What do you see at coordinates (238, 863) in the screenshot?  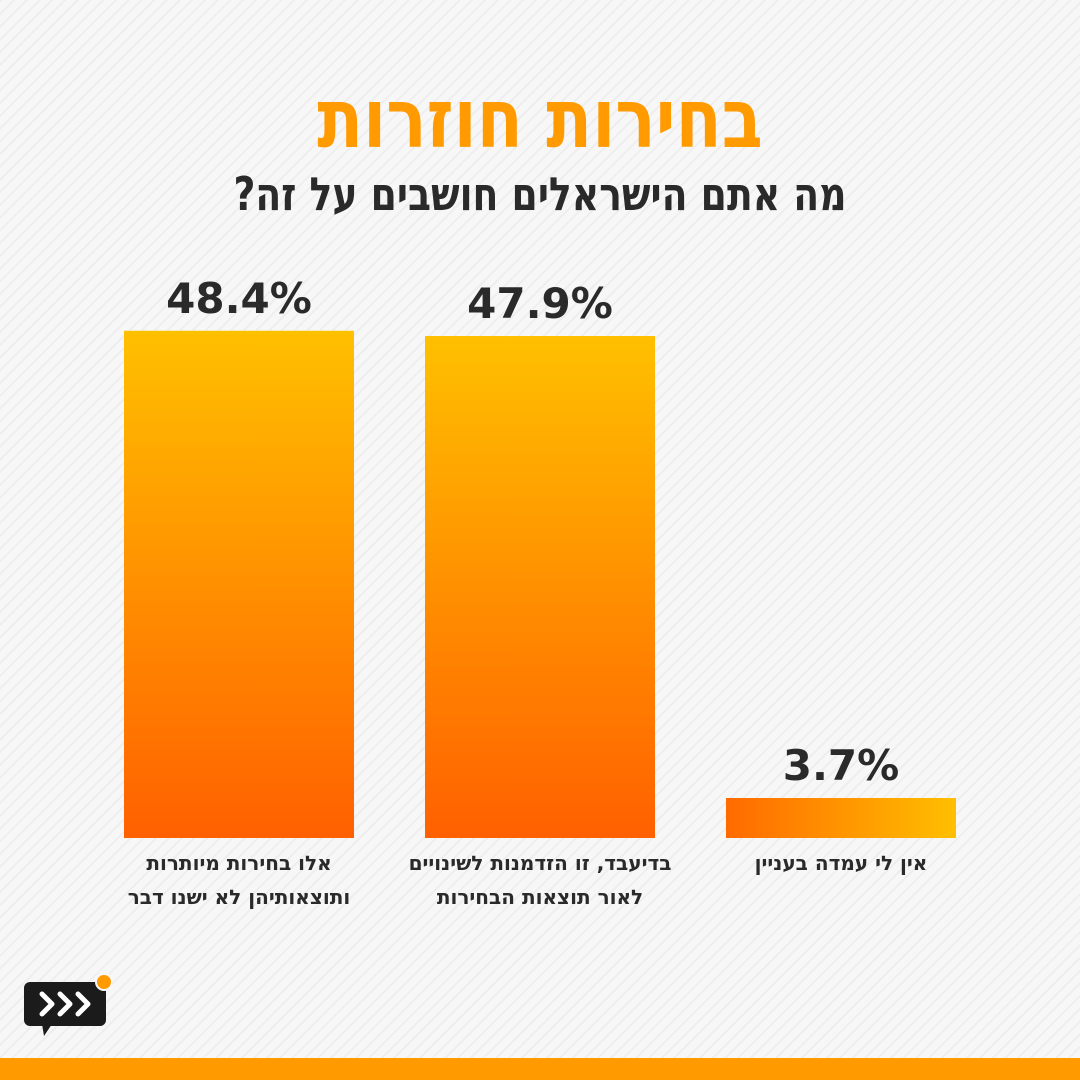 I see `category-label-1-line-1: אלו בחירות מיותרות` at bounding box center [238, 863].